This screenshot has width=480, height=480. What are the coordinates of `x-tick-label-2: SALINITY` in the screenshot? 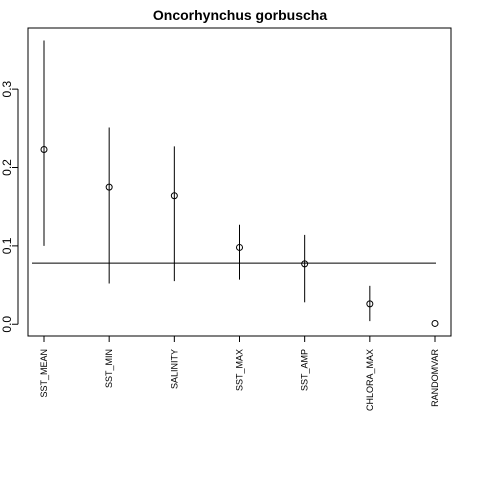 It's located at (174, 369).